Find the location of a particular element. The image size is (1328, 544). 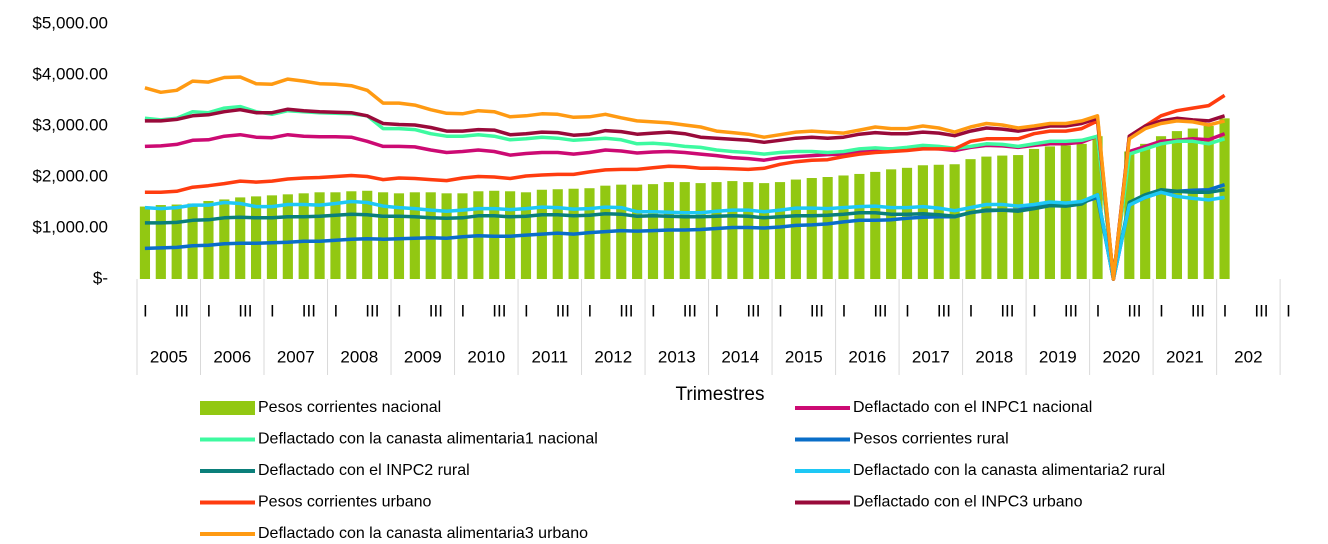

legend-label: Deflactado con el INPC1 nacional is located at coordinates (972, 407).